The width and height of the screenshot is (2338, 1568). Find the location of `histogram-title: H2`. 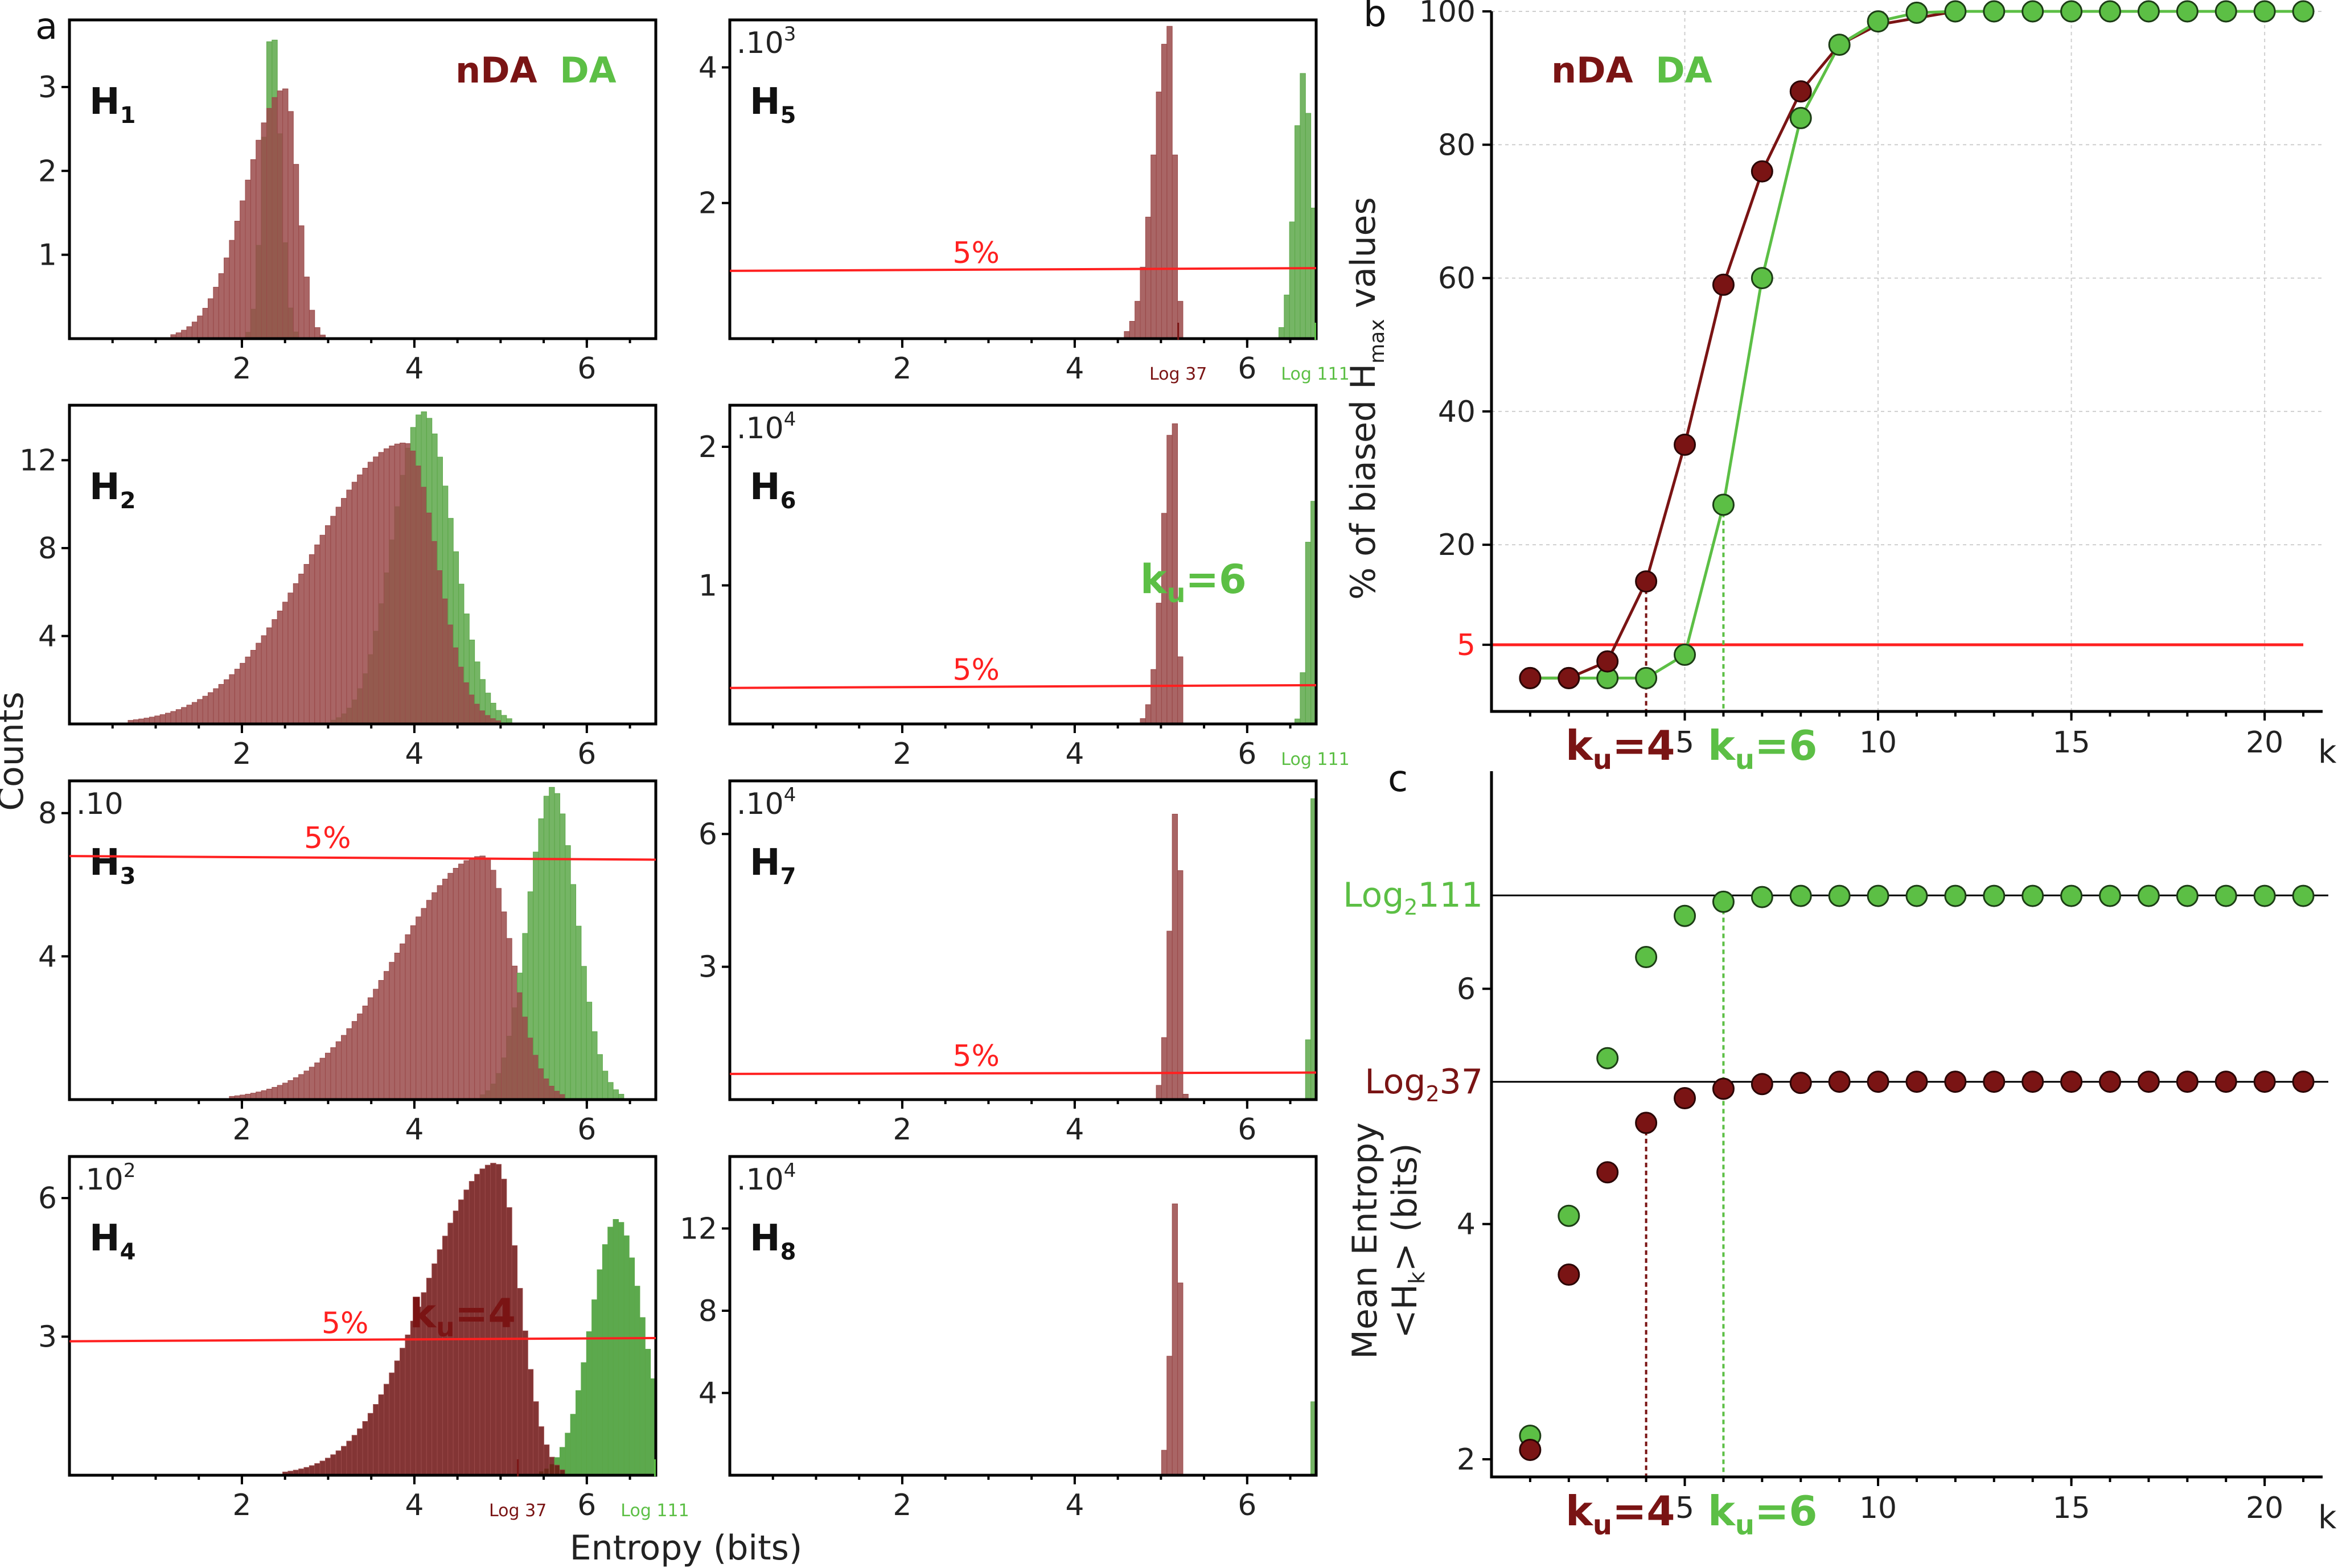

histogram-title: H2 is located at coordinates (112, 490).